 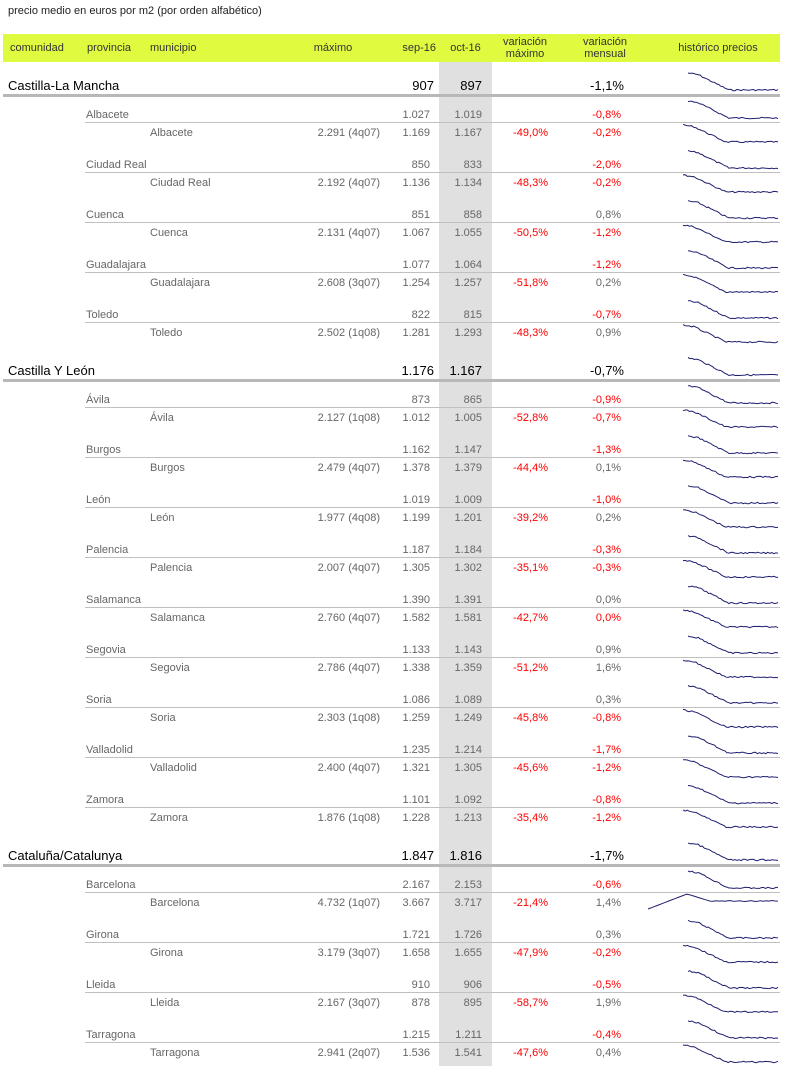 I want to click on province-mensual: -0,9%, so click(x=606, y=400).